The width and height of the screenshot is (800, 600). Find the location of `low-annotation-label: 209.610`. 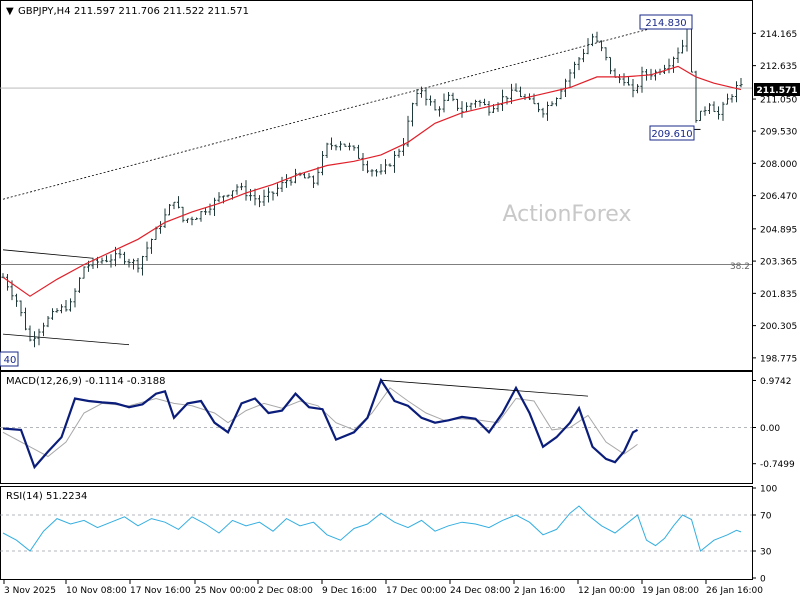

low-annotation-label: 209.610 is located at coordinates (671, 134).